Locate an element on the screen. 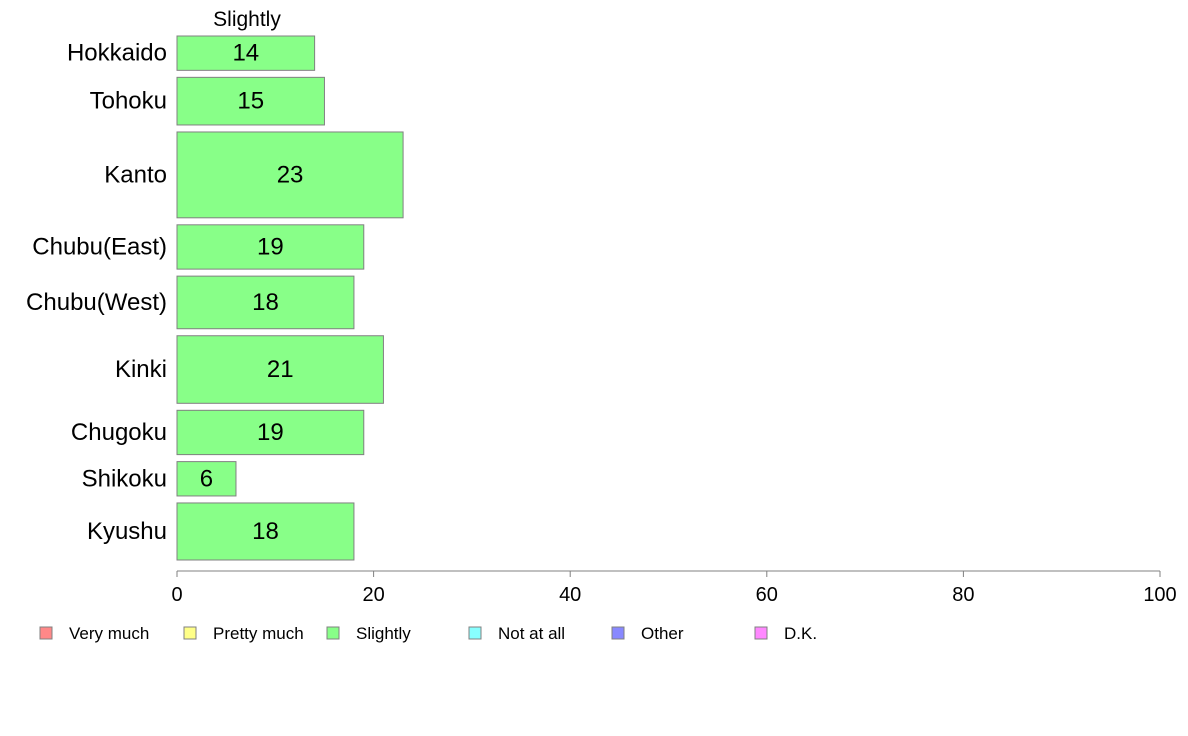 Image resolution: width=1188 pixels, height=736 pixels. legend-label: Very much is located at coordinates (109, 633).